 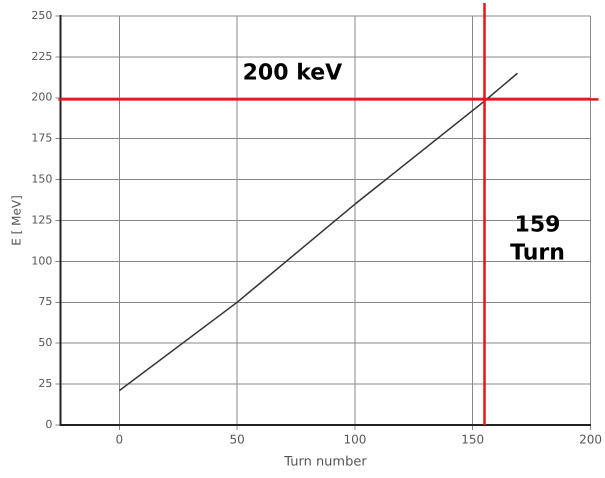 I want to click on ref-line-label: 159 Turn, so click(x=537, y=239).